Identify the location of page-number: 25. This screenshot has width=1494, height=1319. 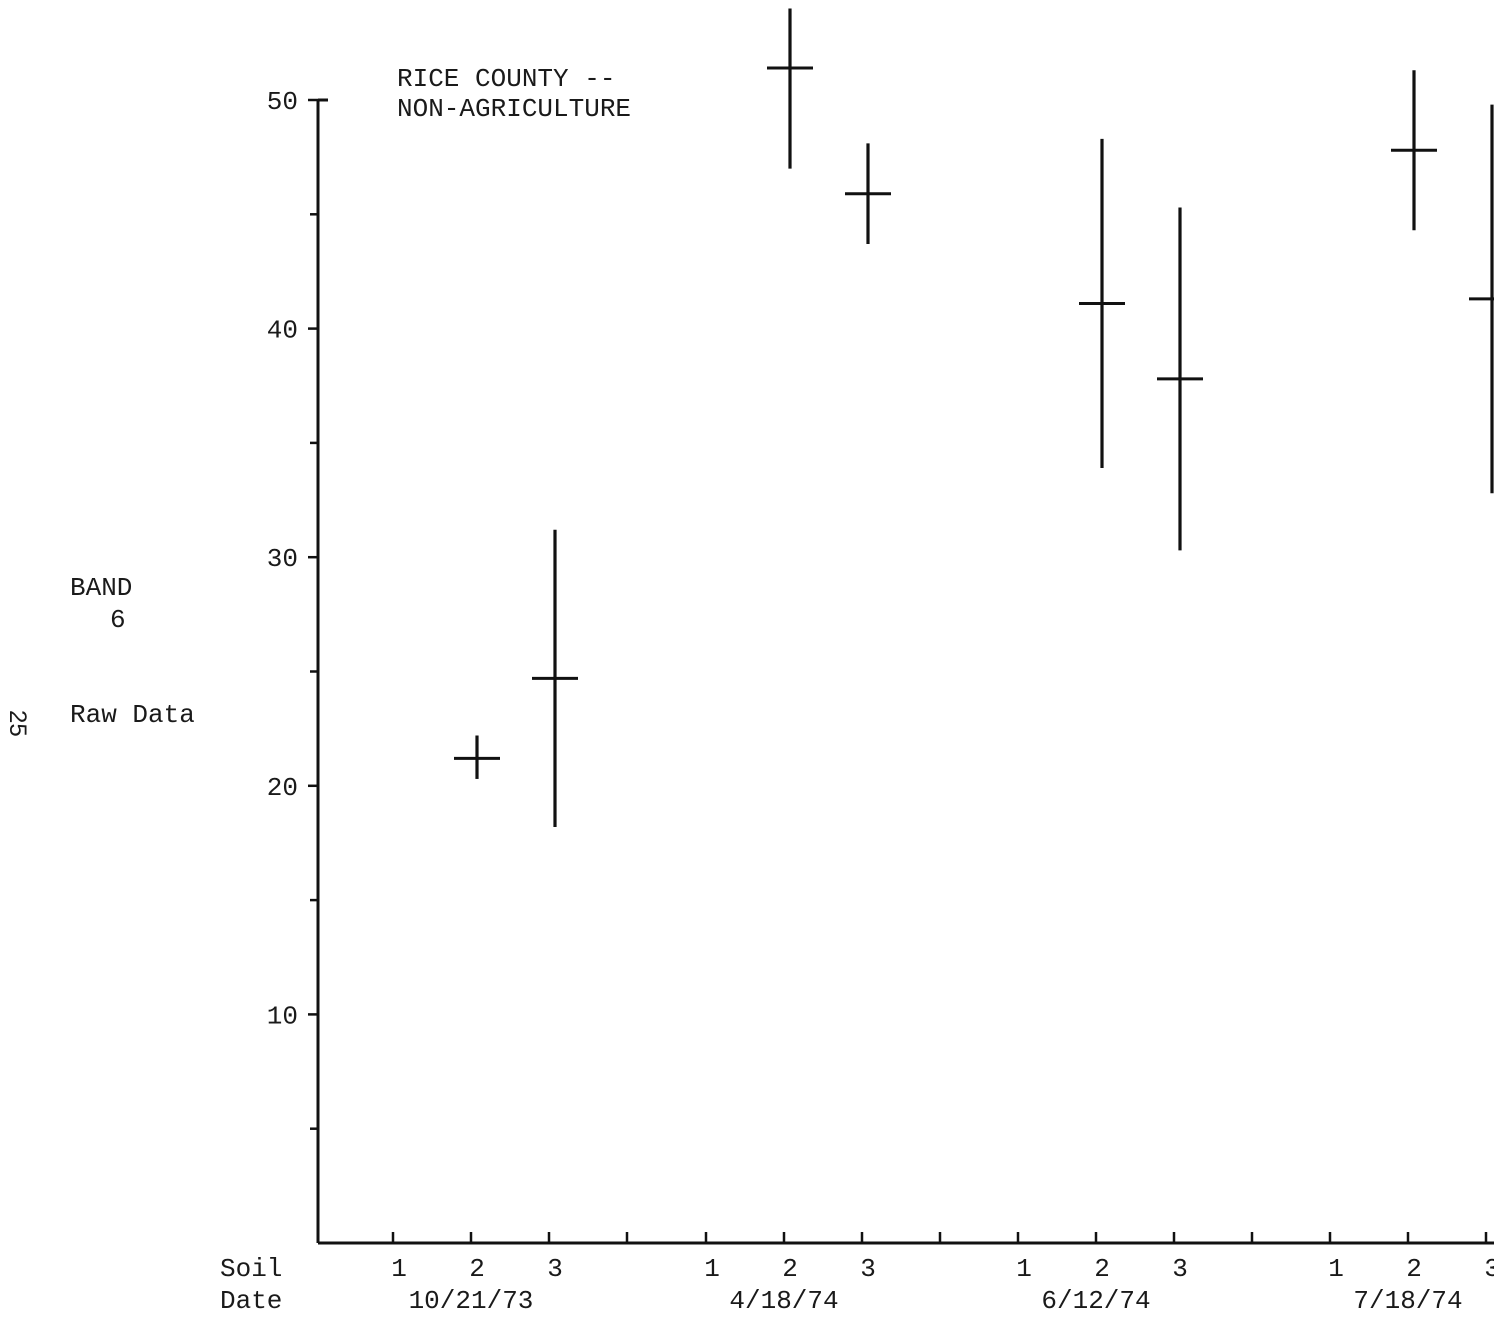
(17, 723).